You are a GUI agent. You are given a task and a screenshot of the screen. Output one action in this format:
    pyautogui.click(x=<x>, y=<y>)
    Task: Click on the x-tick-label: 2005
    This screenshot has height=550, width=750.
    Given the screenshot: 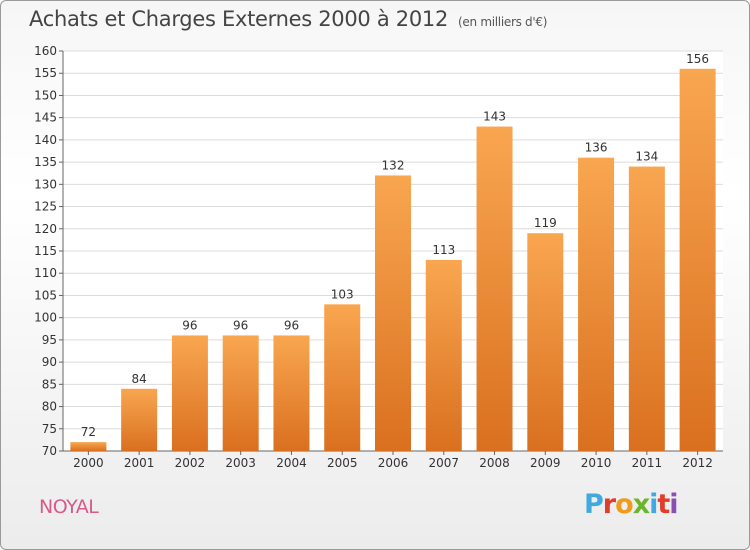 What is the action you would take?
    pyautogui.click(x=342, y=463)
    